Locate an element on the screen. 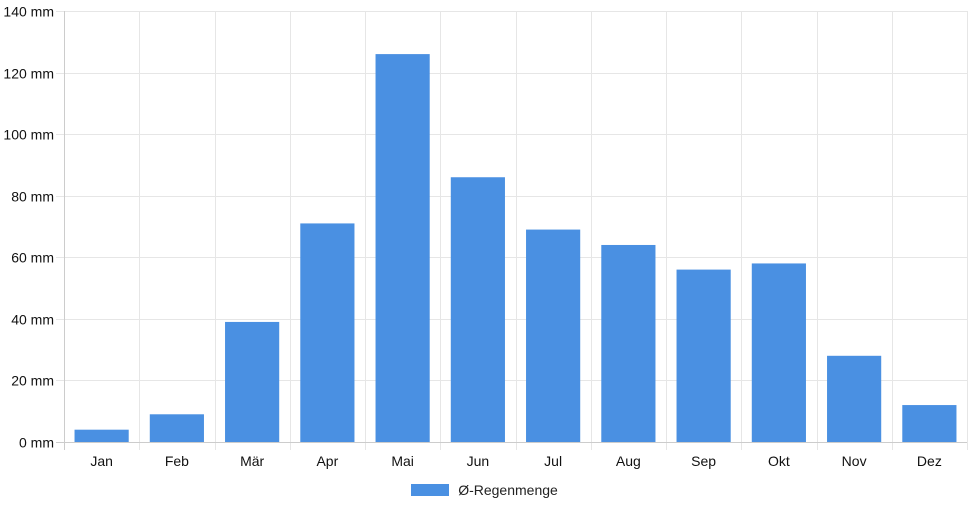  legend-label: Ø-Regenmenge is located at coordinates (508, 490).